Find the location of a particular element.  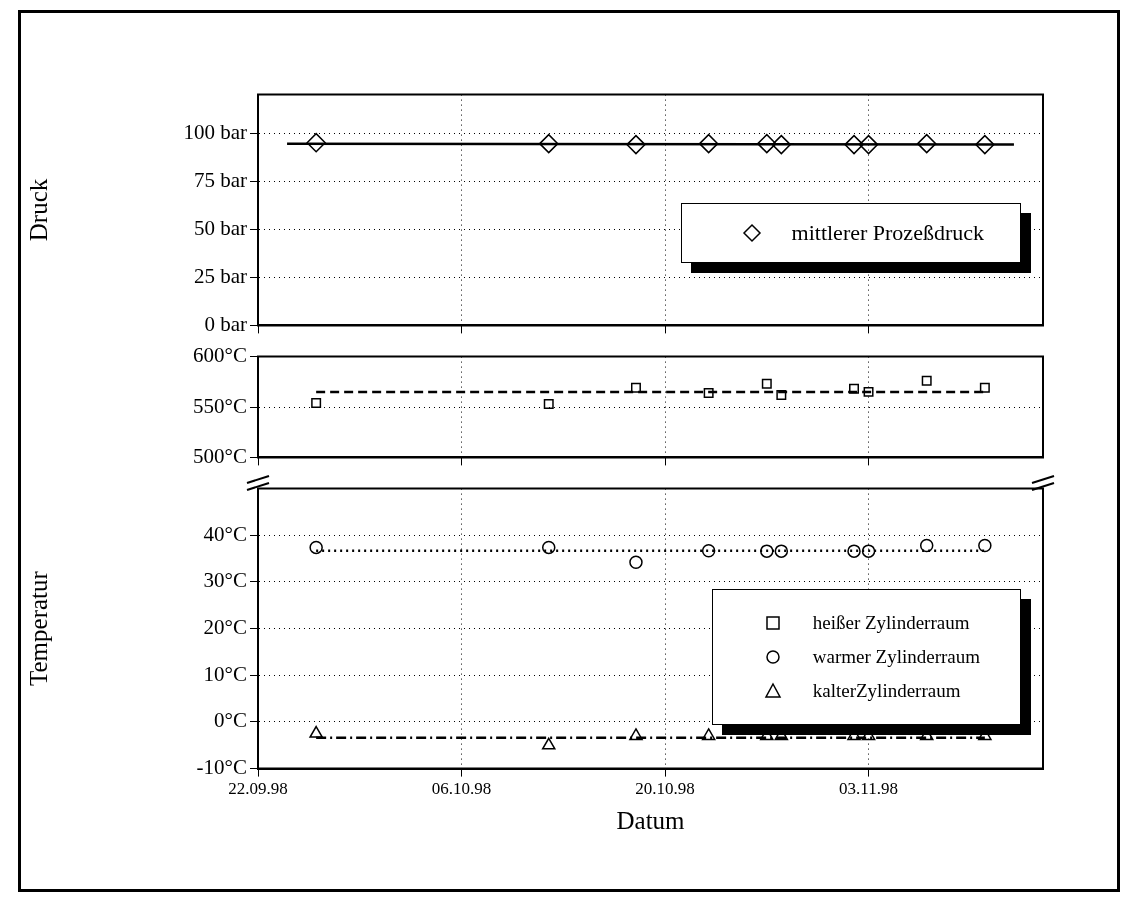

y-tick-label: 600°C is located at coordinates (220, 355).